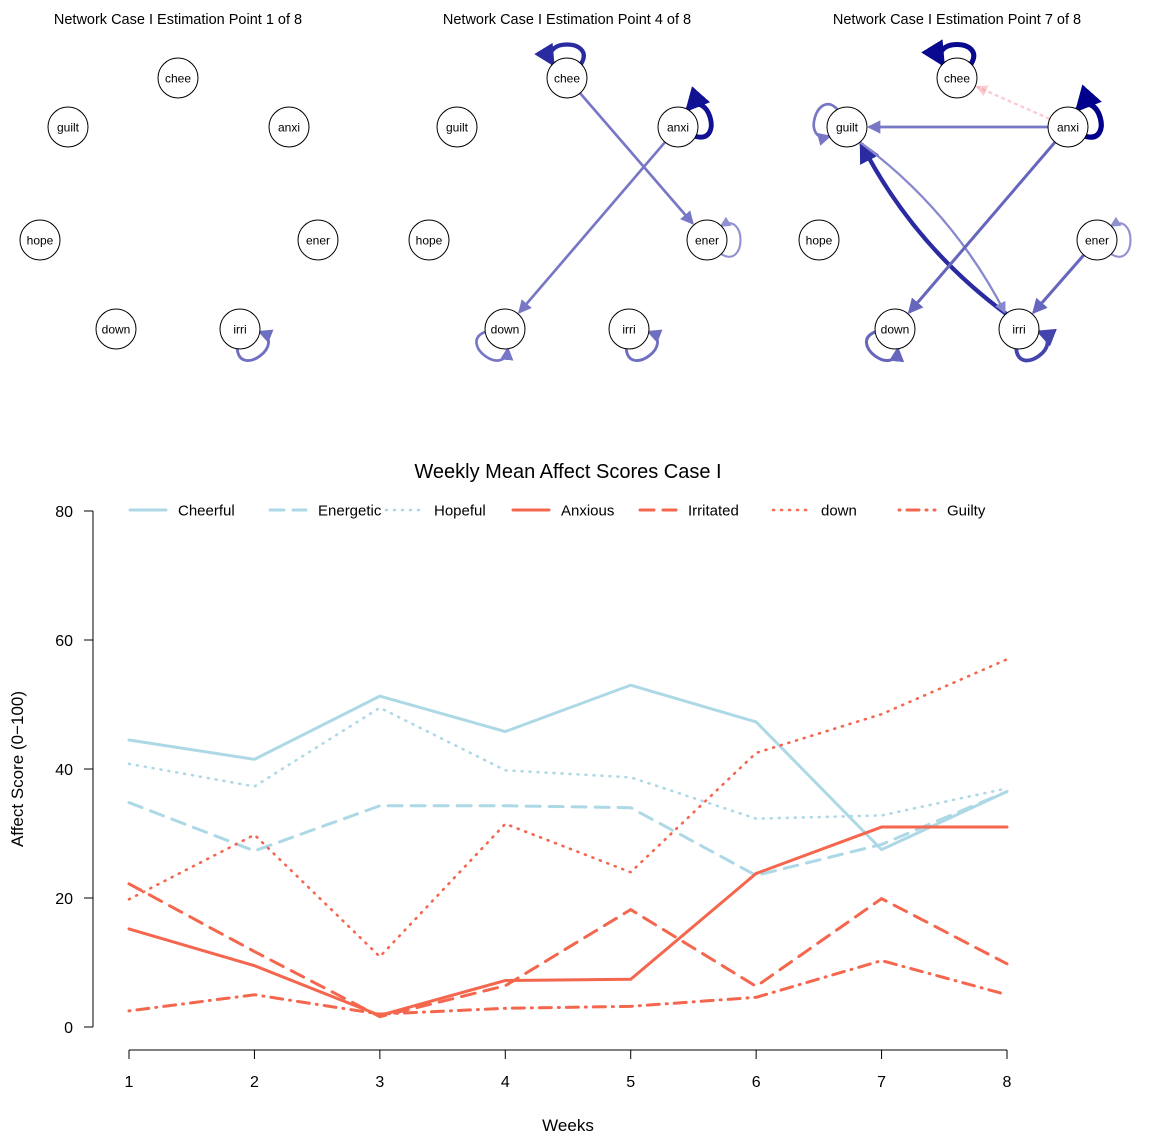 This screenshot has width=1152, height=1136. What do you see at coordinates (64, 770) in the screenshot?
I see `y-tick-label: 40` at bounding box center [64, 770].